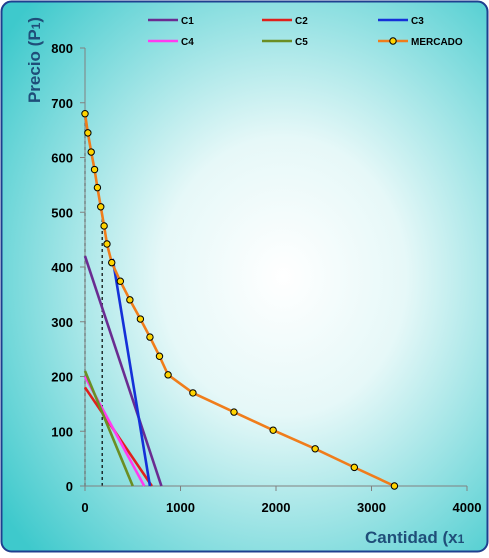 This screenshot has width=489, height=558. Describe the element at coordinates (393, 41) in the screenshot. I see `legend-marker-mercado` at that location.